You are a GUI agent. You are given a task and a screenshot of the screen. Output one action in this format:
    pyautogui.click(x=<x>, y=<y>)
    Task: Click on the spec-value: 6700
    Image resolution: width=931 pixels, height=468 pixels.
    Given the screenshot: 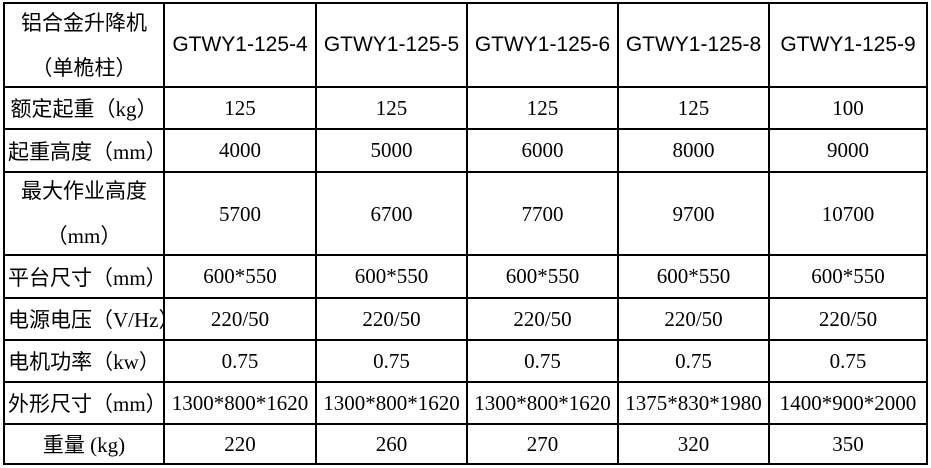 What is the action you would take?
    pyautogui.click(x=391, y=213)
    